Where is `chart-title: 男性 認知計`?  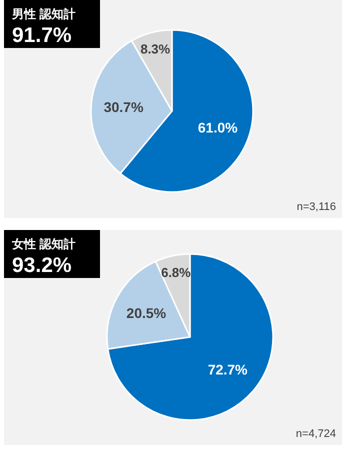 chart-title: 男性 認知計 is located at coordinates (43, 14).